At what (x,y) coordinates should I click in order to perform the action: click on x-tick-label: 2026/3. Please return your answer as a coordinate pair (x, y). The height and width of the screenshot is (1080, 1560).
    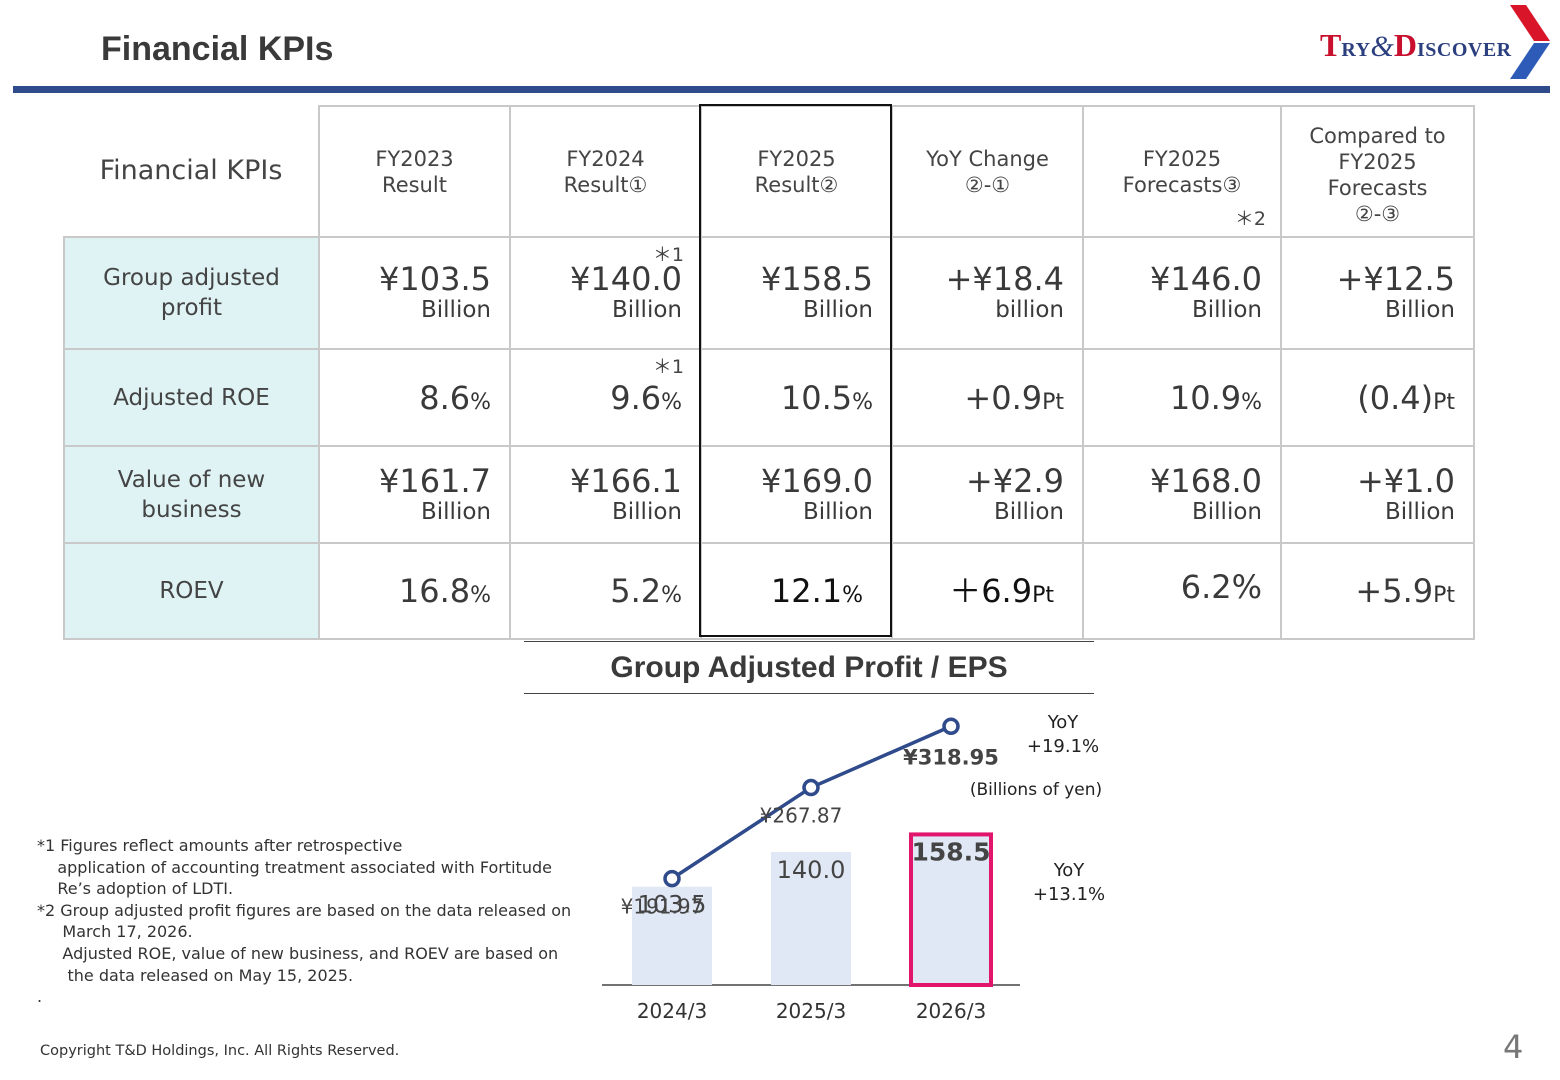
    Looking at the image, I should click on (951, 1011).